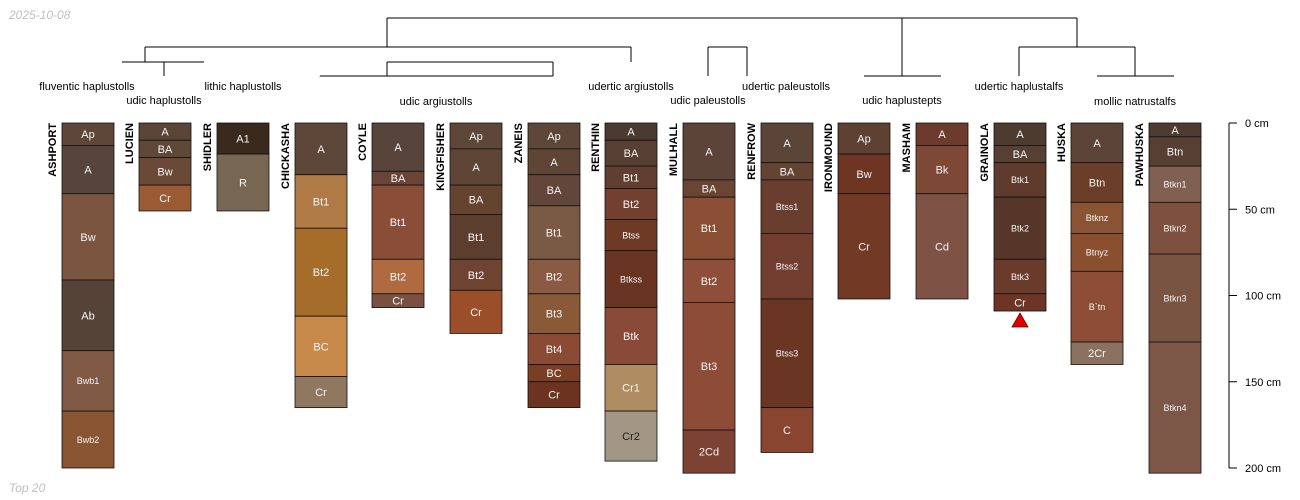 The width and height of the screenshot is (1300, 500). I want to click on horizon-label: Btkn1, so click(1174, 184).